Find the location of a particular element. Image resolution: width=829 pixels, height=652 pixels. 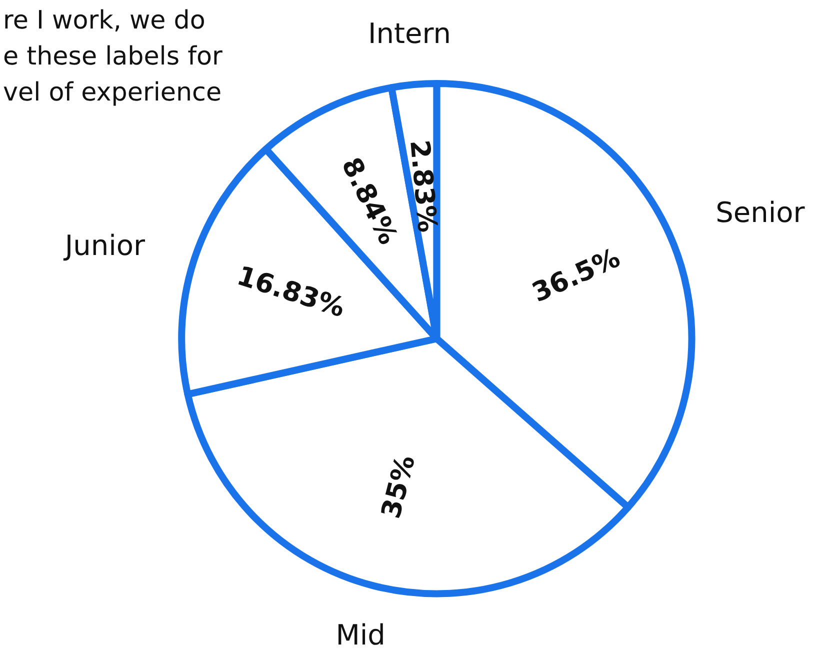

slice-label: Senior is located at coordinates (761, 213).